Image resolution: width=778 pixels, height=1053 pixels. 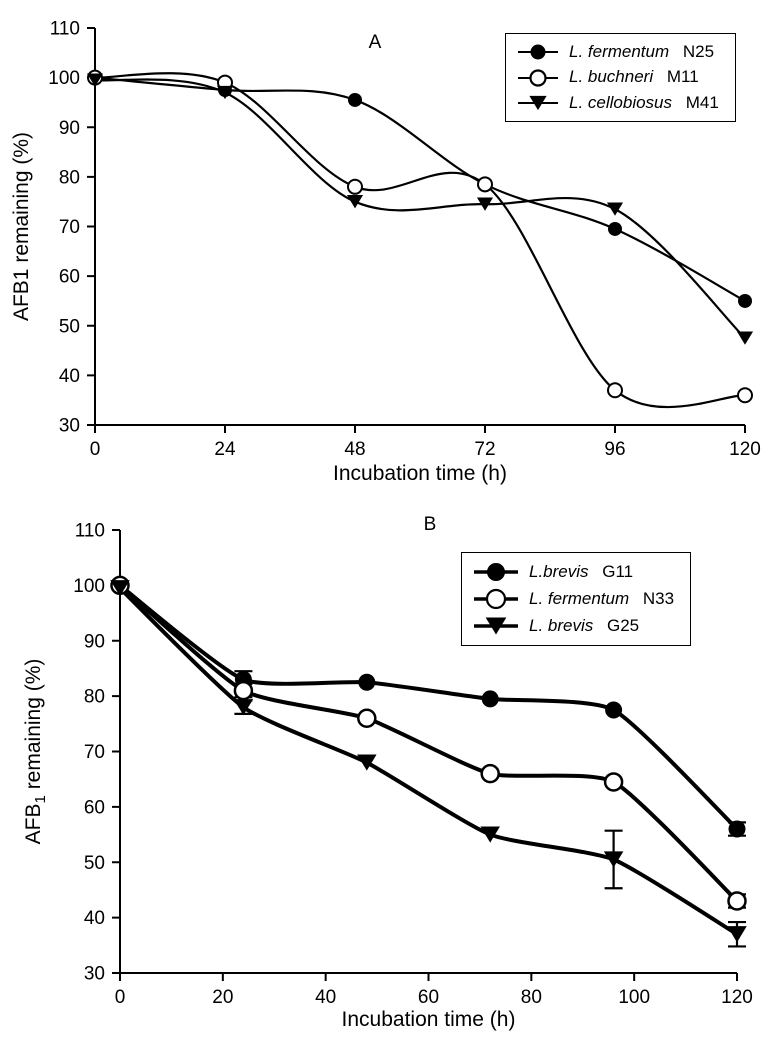 What do you see at coordinates (531, 997) in the screenshot?
I see `x-tick-label: 80` at bounding box center [531, 997].